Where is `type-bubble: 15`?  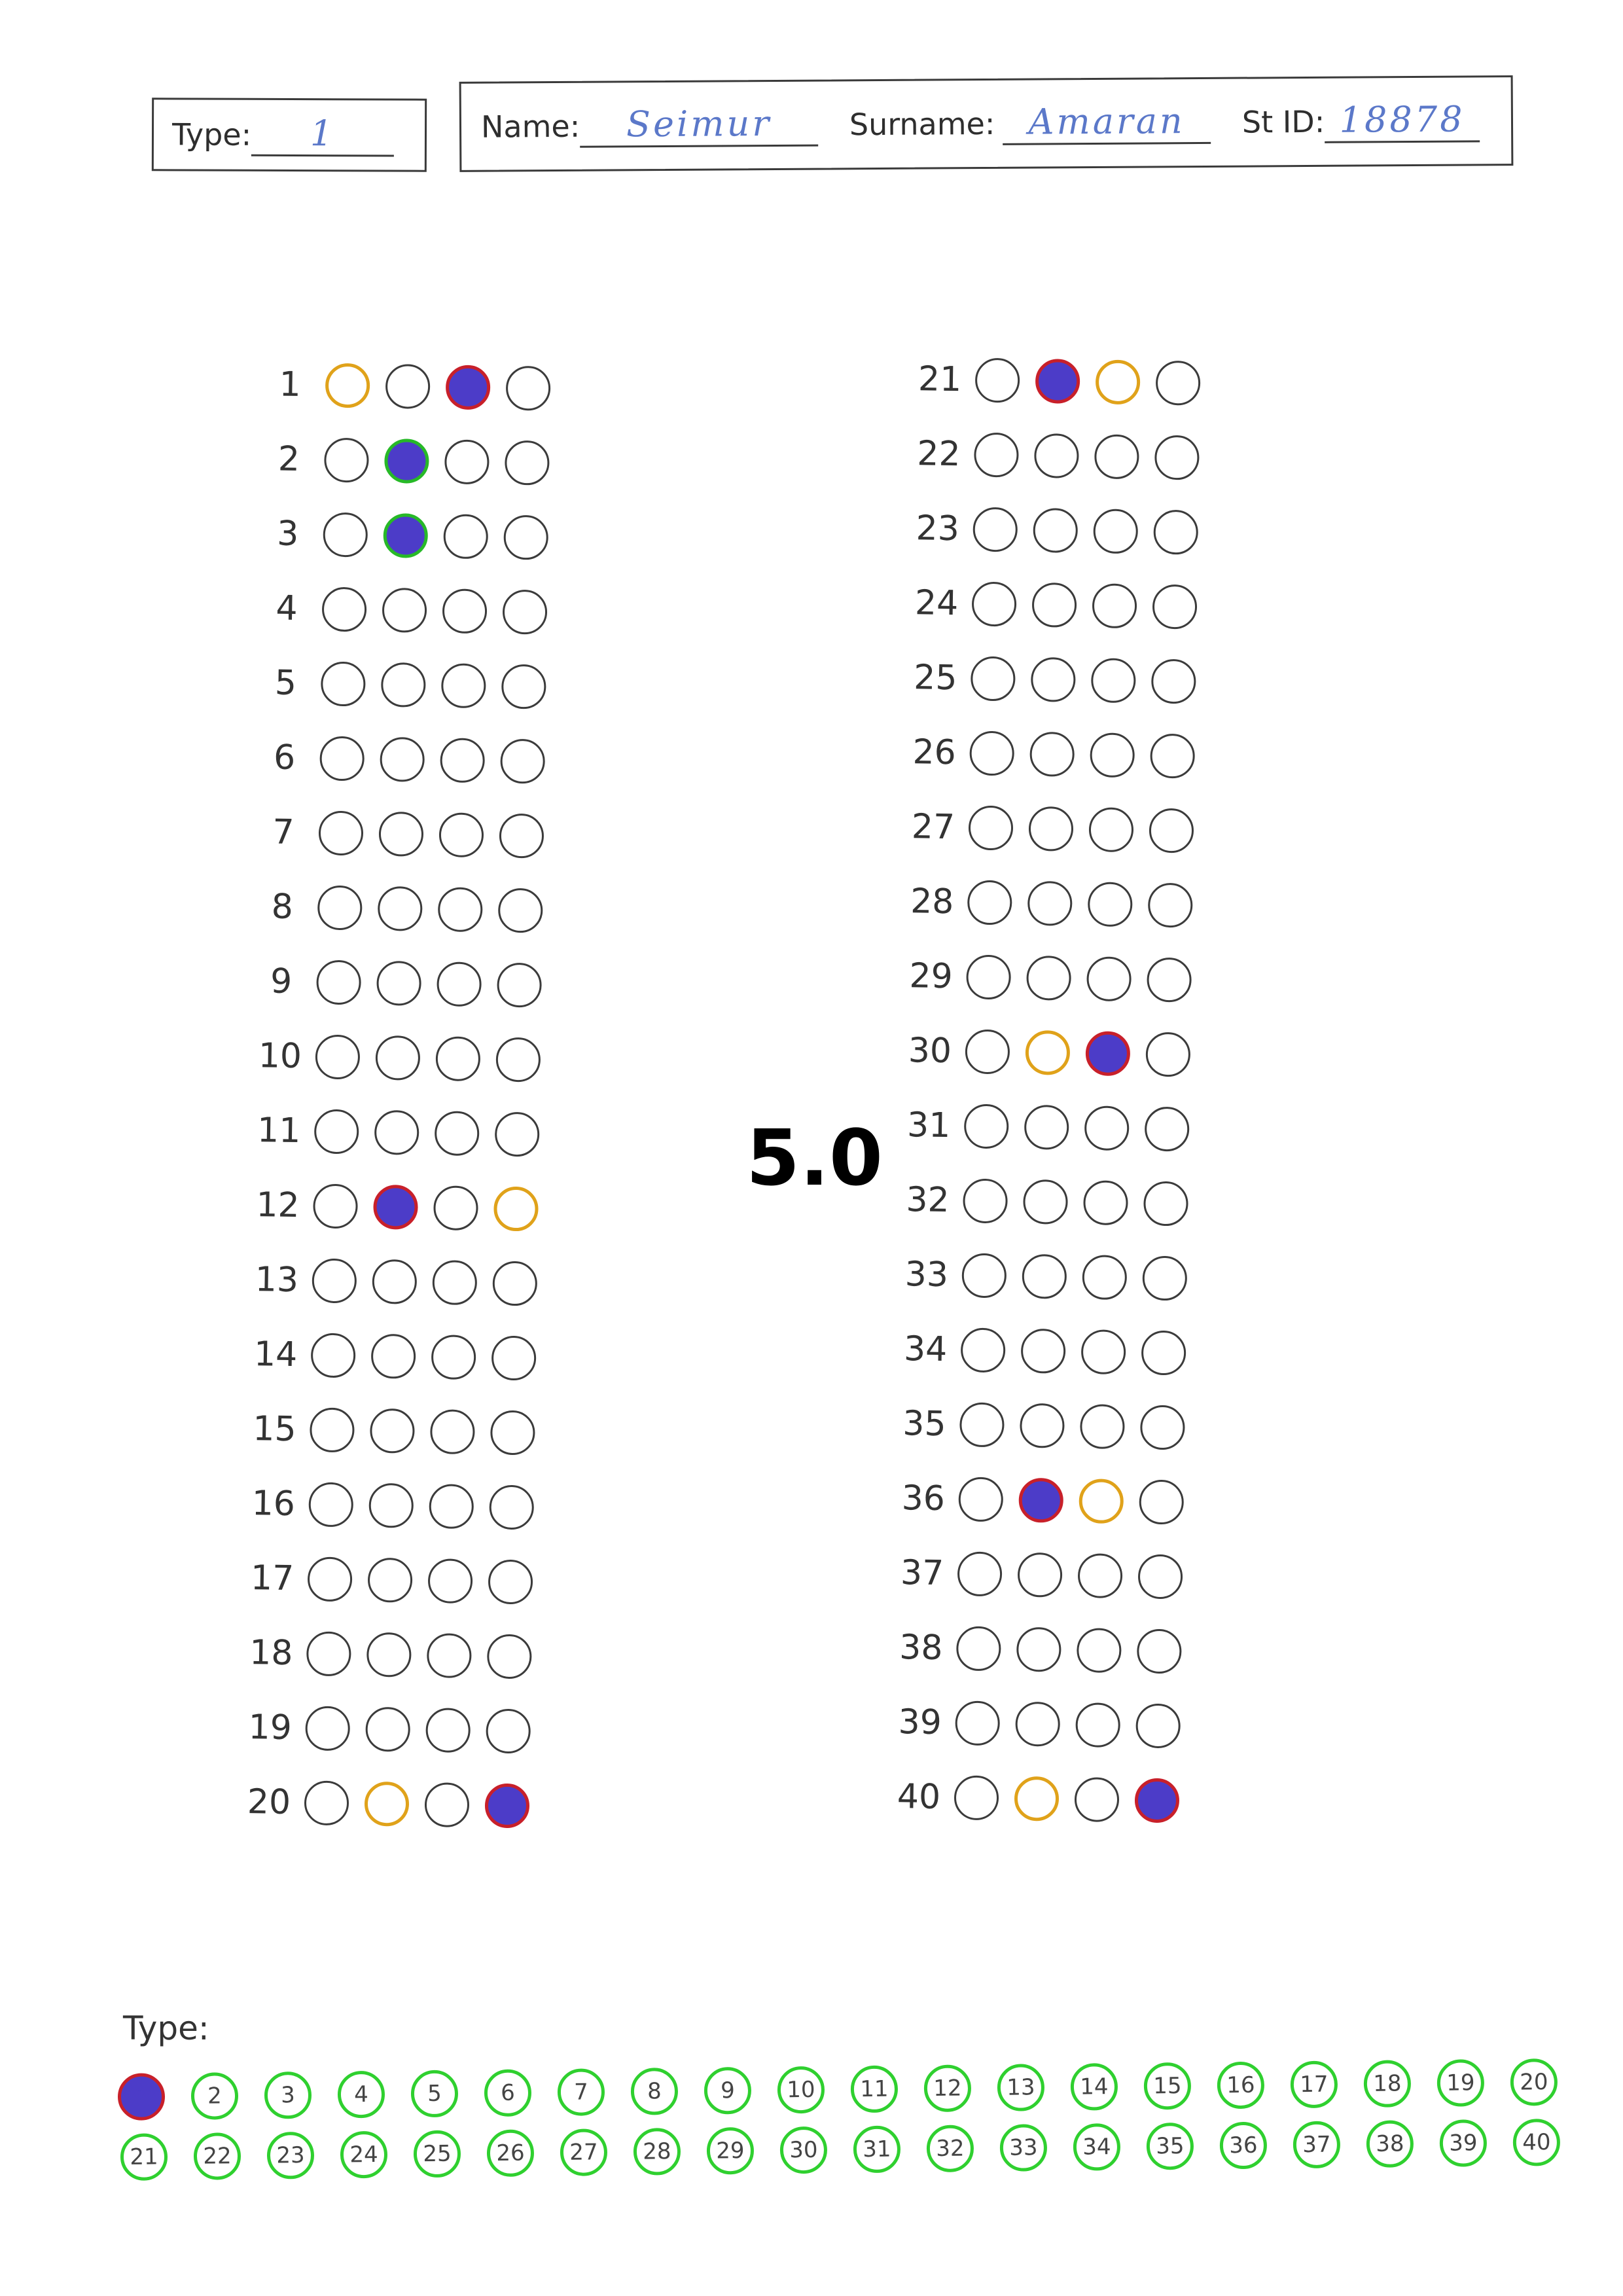 type-bubble: 15 is located at coordinates (1167, 2086).